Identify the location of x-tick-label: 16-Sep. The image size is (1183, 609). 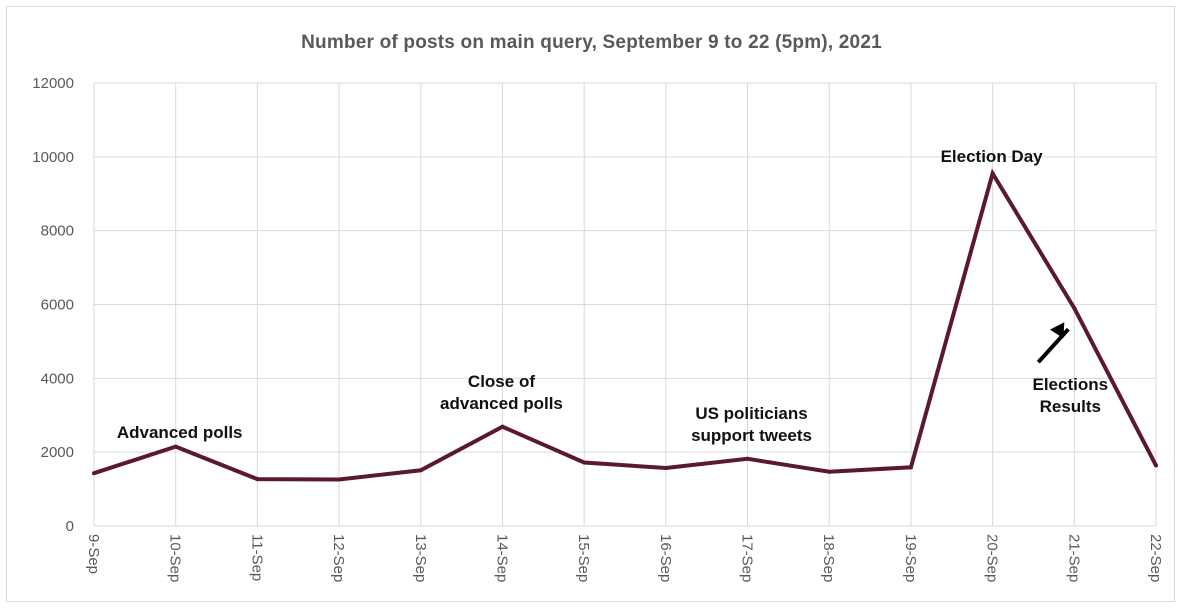
(665, 558).